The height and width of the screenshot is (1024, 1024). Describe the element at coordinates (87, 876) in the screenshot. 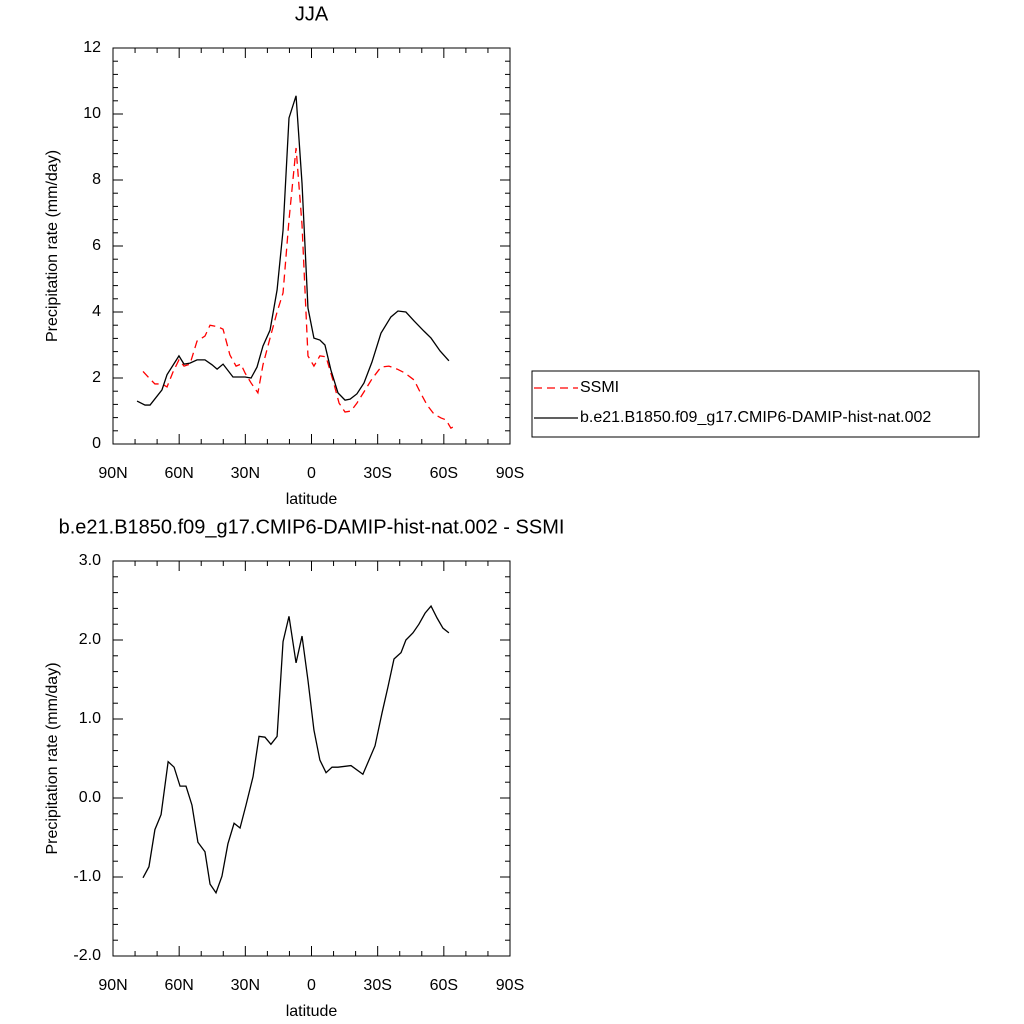

I see `y-tick-label: -1.0` at that location.